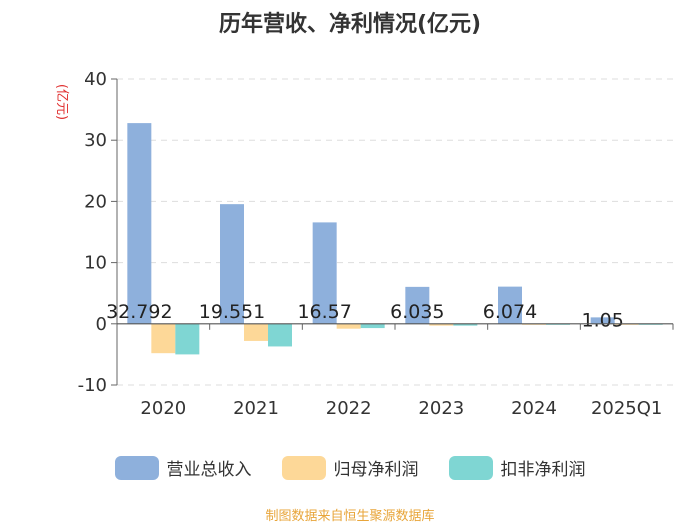 The width and height of the screenshot is (700, 525). Describe the element at coordinates (510, 305) in the screenshot. I see `bar-营业总收入-2024` at that location.